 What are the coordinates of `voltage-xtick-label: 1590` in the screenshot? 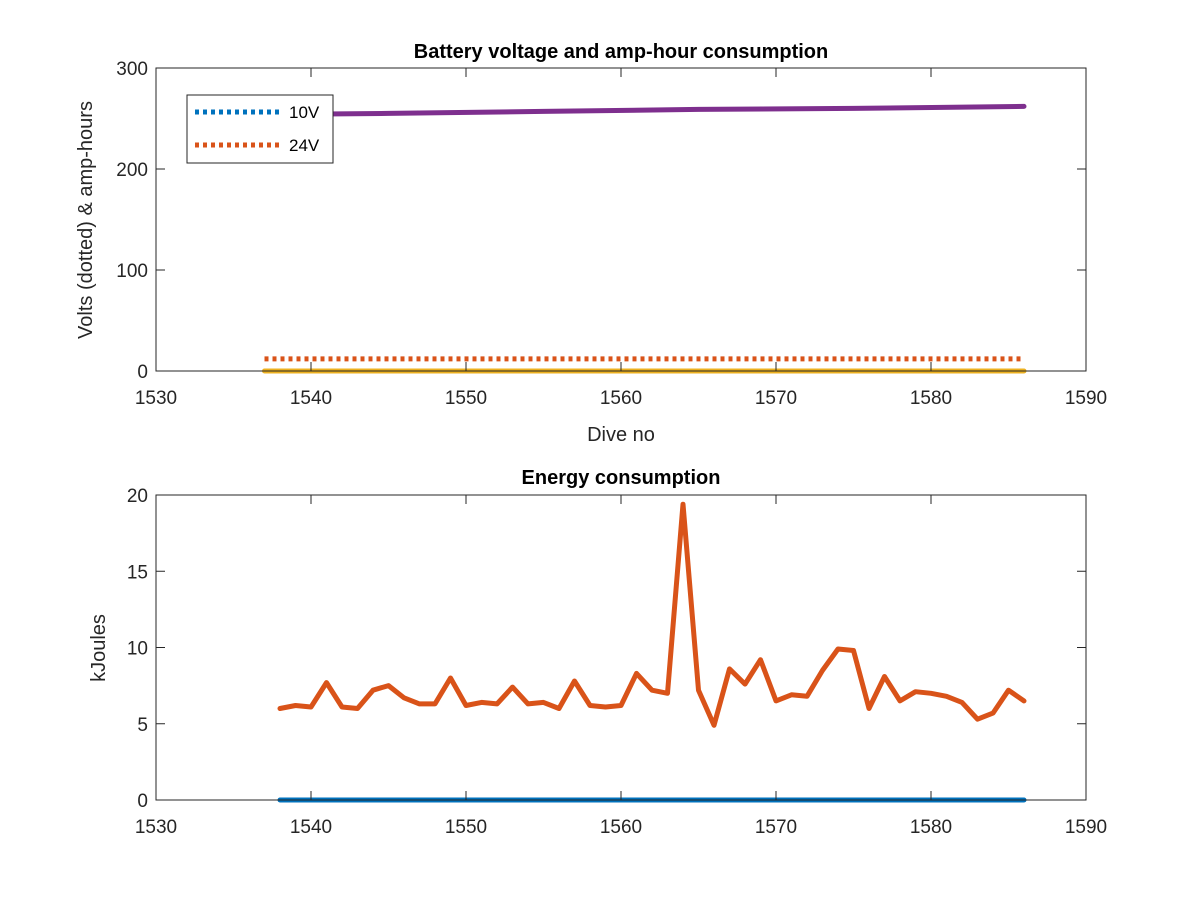 It's located at (1086, 398).